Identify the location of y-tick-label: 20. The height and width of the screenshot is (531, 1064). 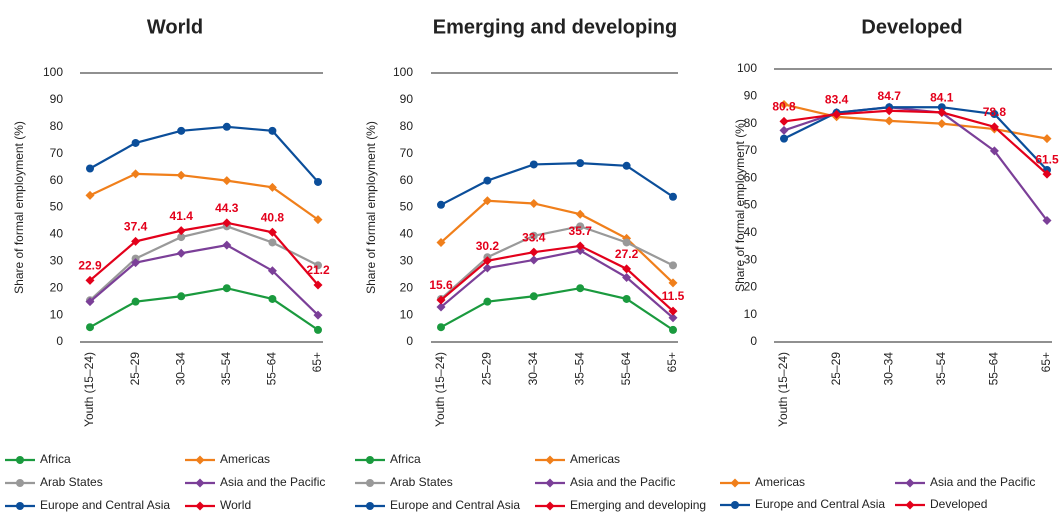
(57, 287).